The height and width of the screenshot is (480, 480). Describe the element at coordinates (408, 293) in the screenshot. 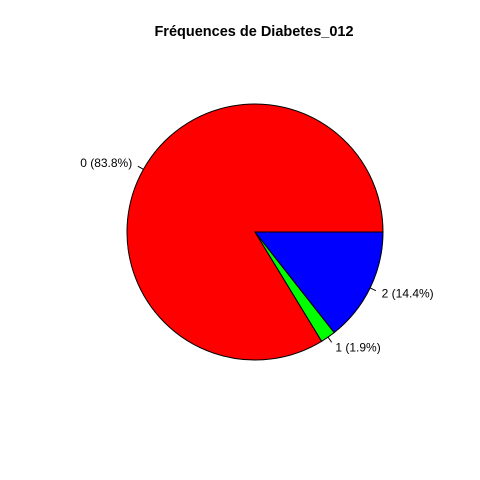

I see `pie-label-2: 2 (14.4%)` at that location.